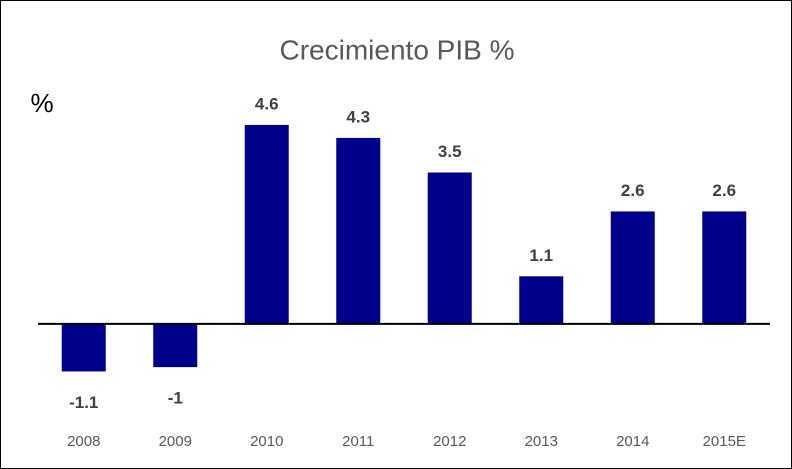 This screenshot has width=792, height=469. I want to click on x-tick-label: 2014, so click(632, 441).